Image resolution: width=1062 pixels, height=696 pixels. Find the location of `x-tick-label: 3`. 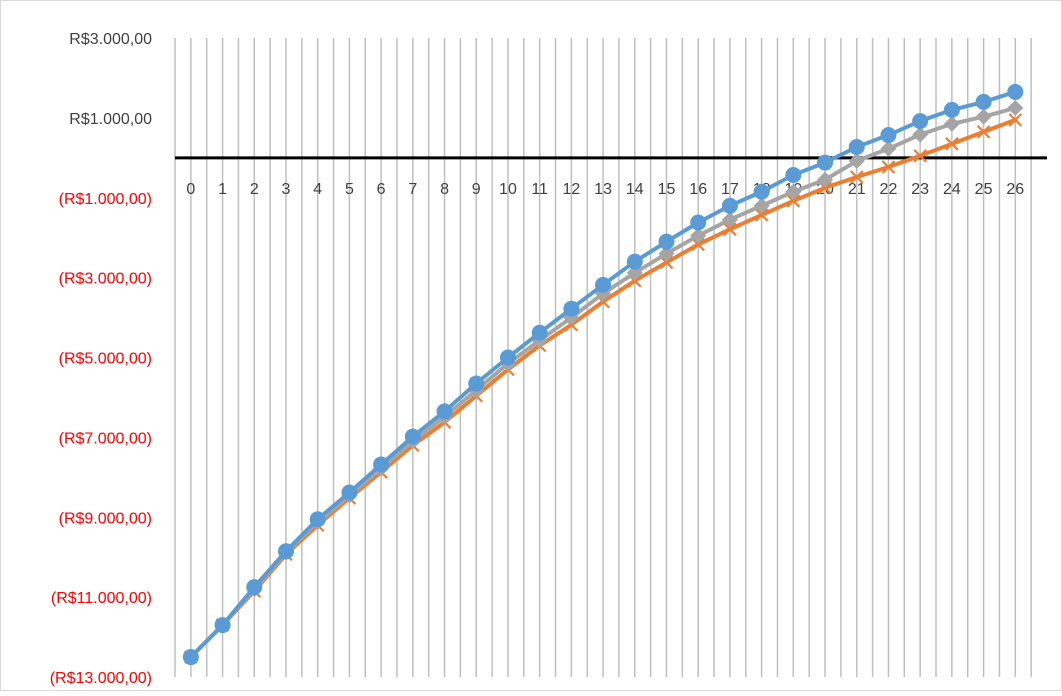

x-tick-label: 3 is located at coordinates (286, 189).